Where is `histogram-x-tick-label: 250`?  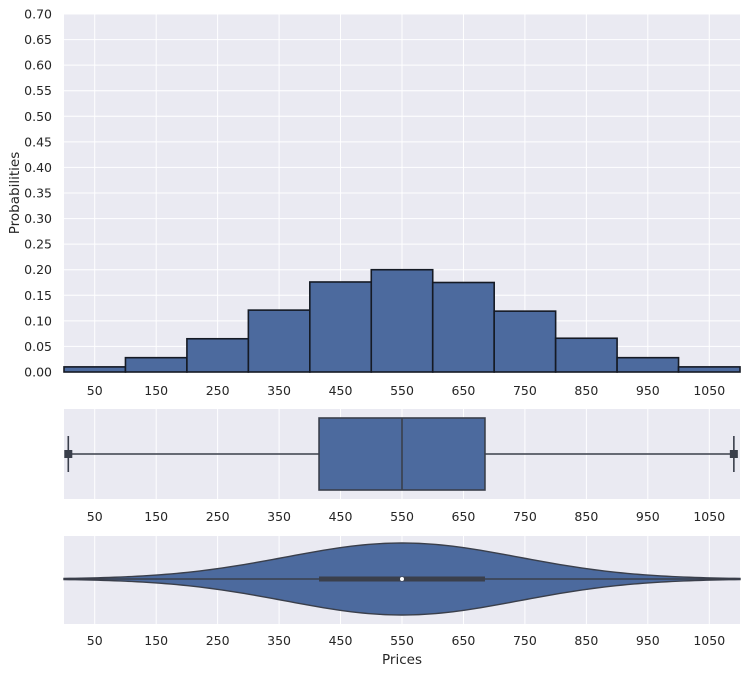 histogram-x-tick-label: 250 is located at coordinates (218, 390).